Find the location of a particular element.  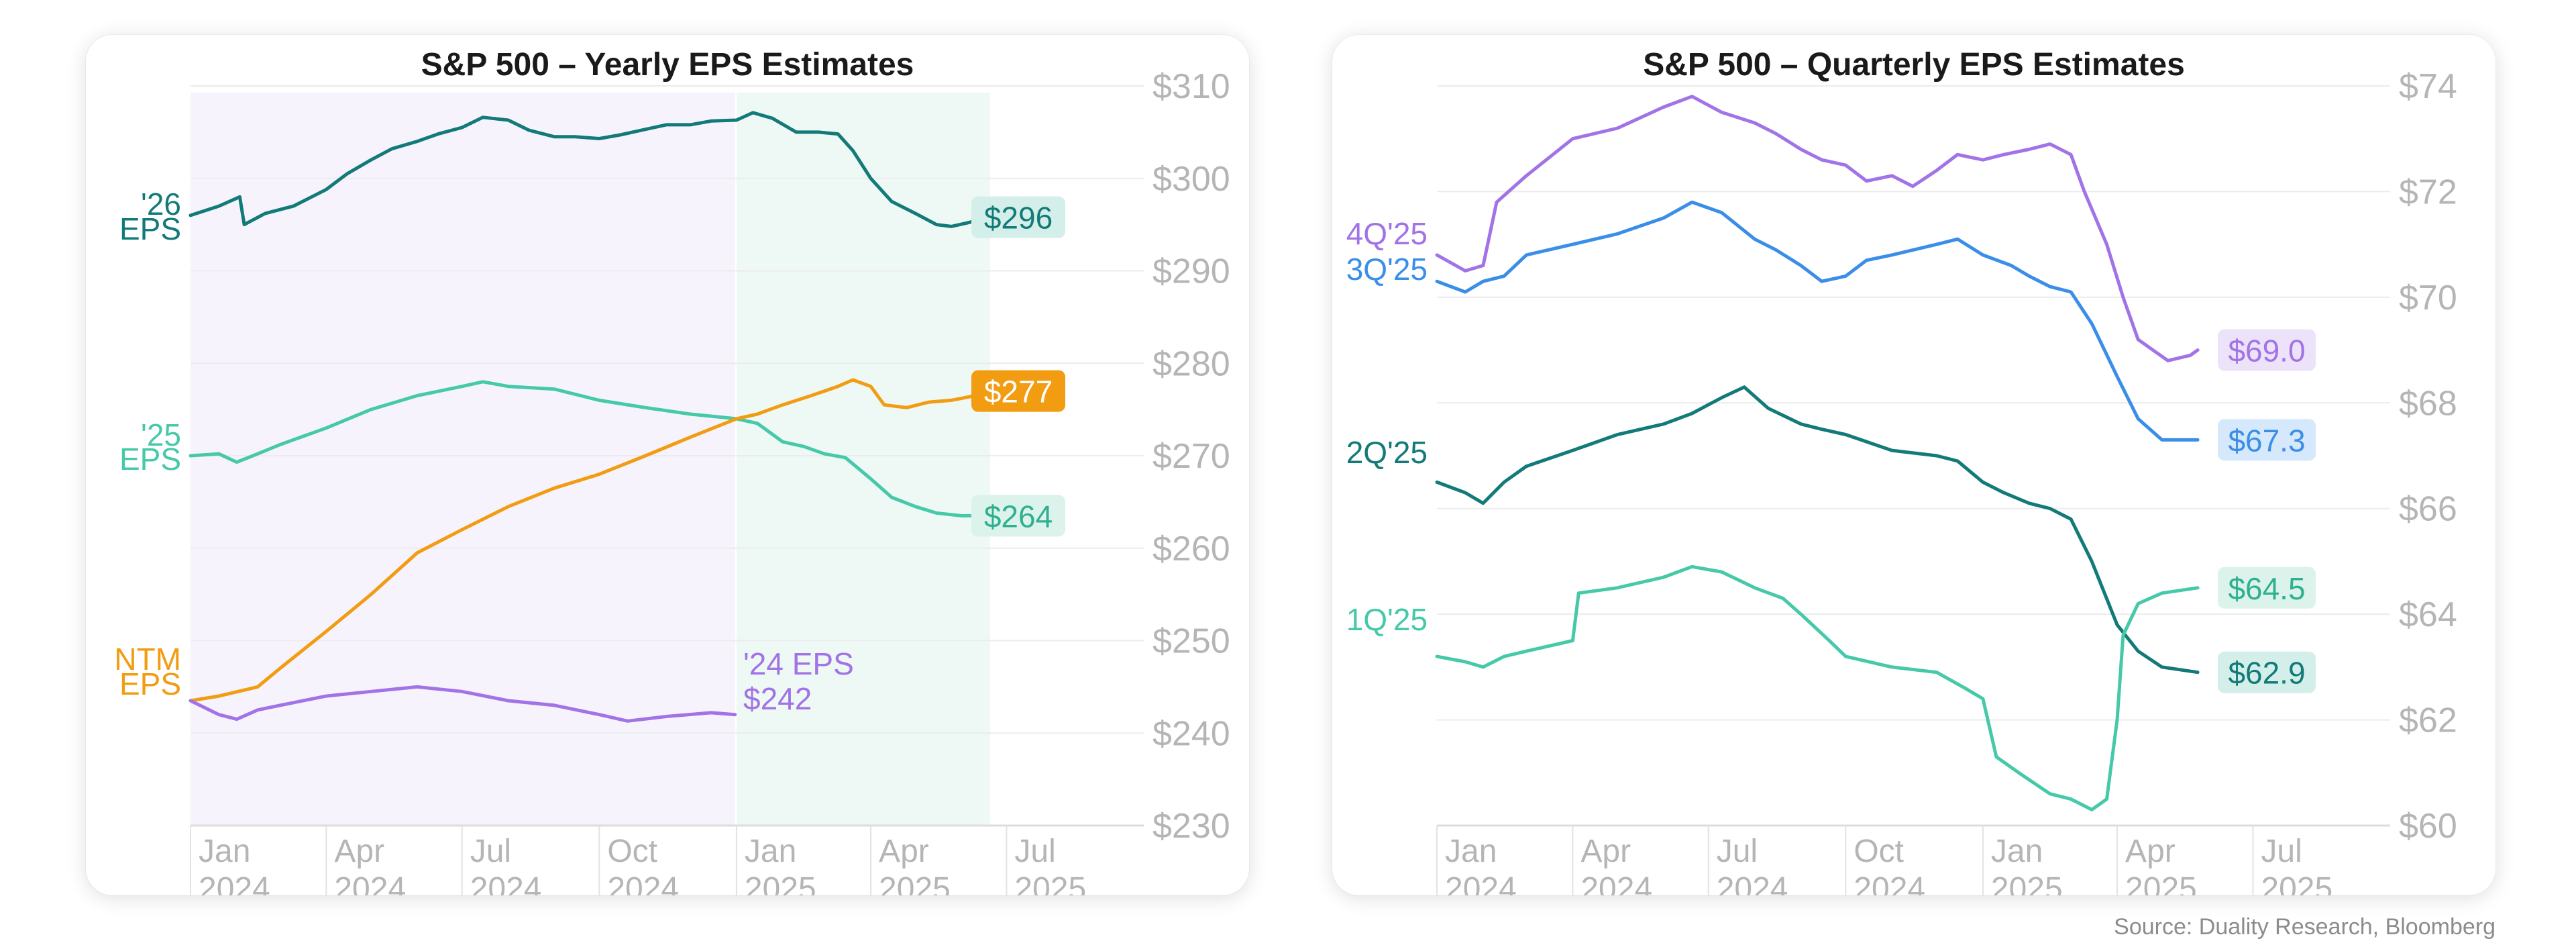

quarterly-end-badge-label: $69.0 is located at coordinates (2266, 351).